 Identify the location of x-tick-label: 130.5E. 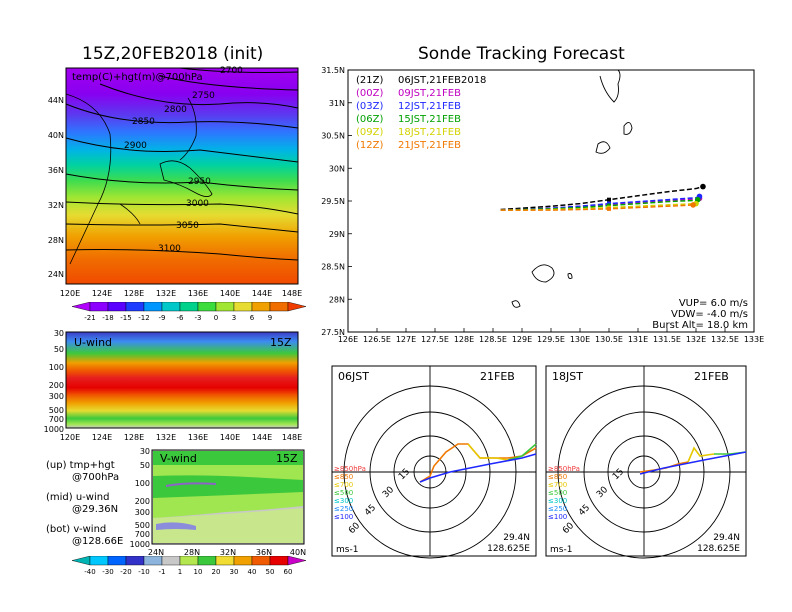
(609, 339).